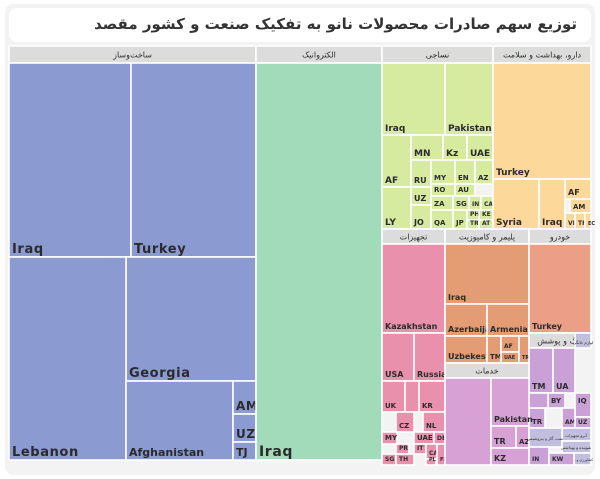  I want to click on sector-label-detergent: شوینده و بهداشتی, so click(576, 447).